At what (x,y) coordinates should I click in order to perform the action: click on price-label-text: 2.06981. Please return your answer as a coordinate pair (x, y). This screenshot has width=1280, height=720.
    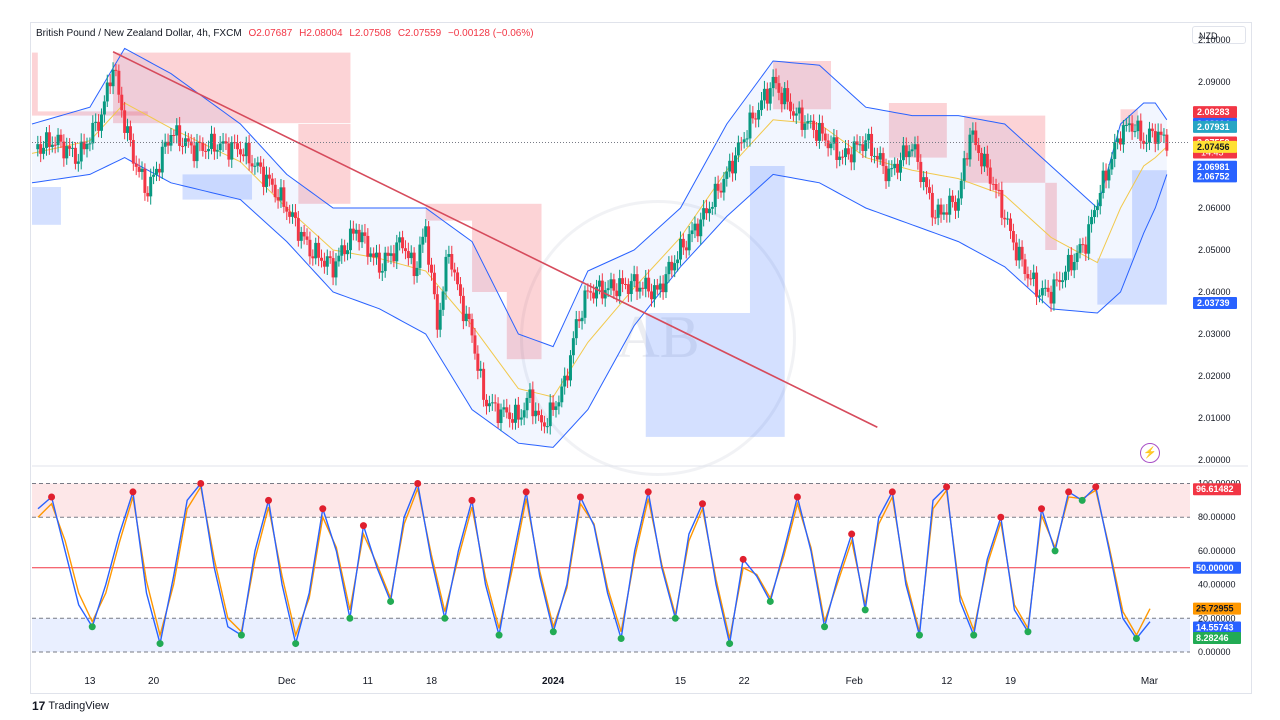
    Looking at the image, I should click on (1213, 167).